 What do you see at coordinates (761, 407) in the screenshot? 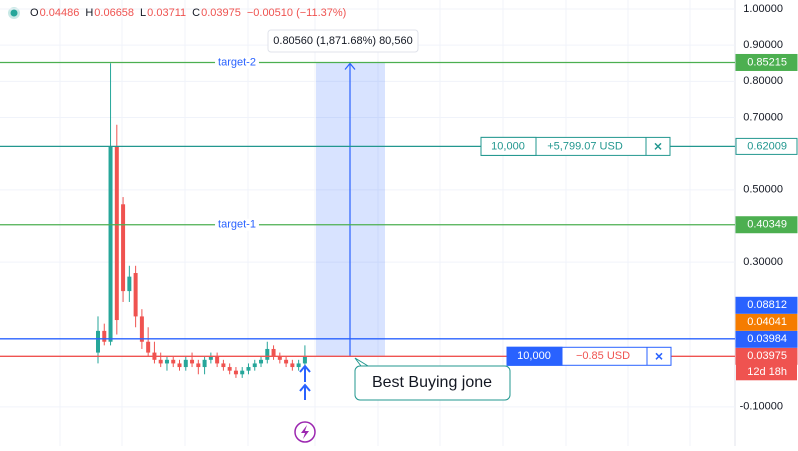
I see `y-tick-label: -0.10000` at bounding box center [761, 407].